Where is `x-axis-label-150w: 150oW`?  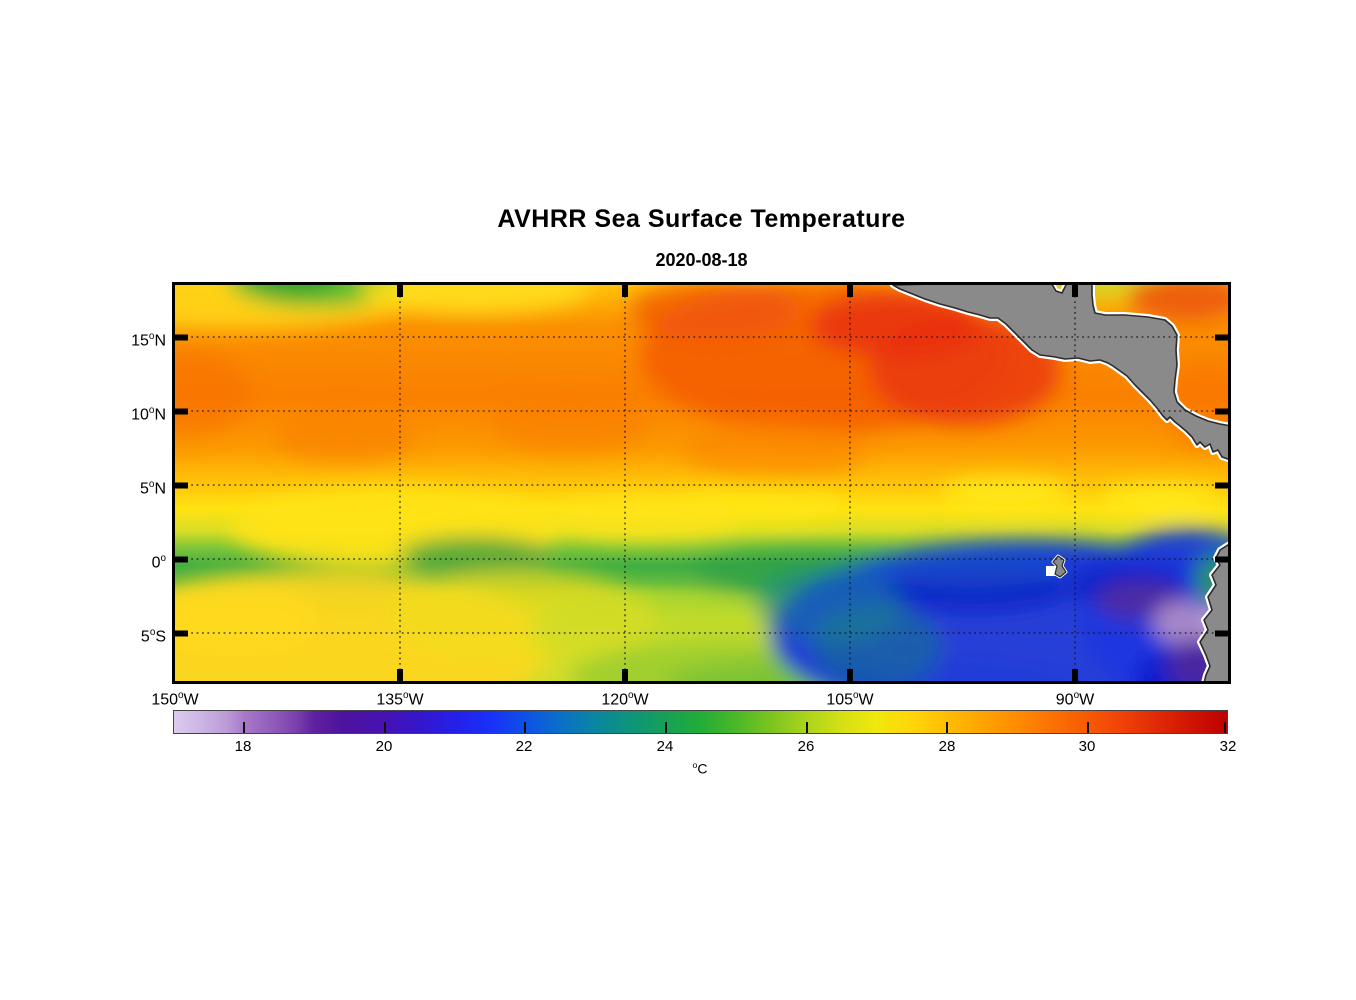 x-axis-label-150w: 150oW is located at coordinates (175, 699).